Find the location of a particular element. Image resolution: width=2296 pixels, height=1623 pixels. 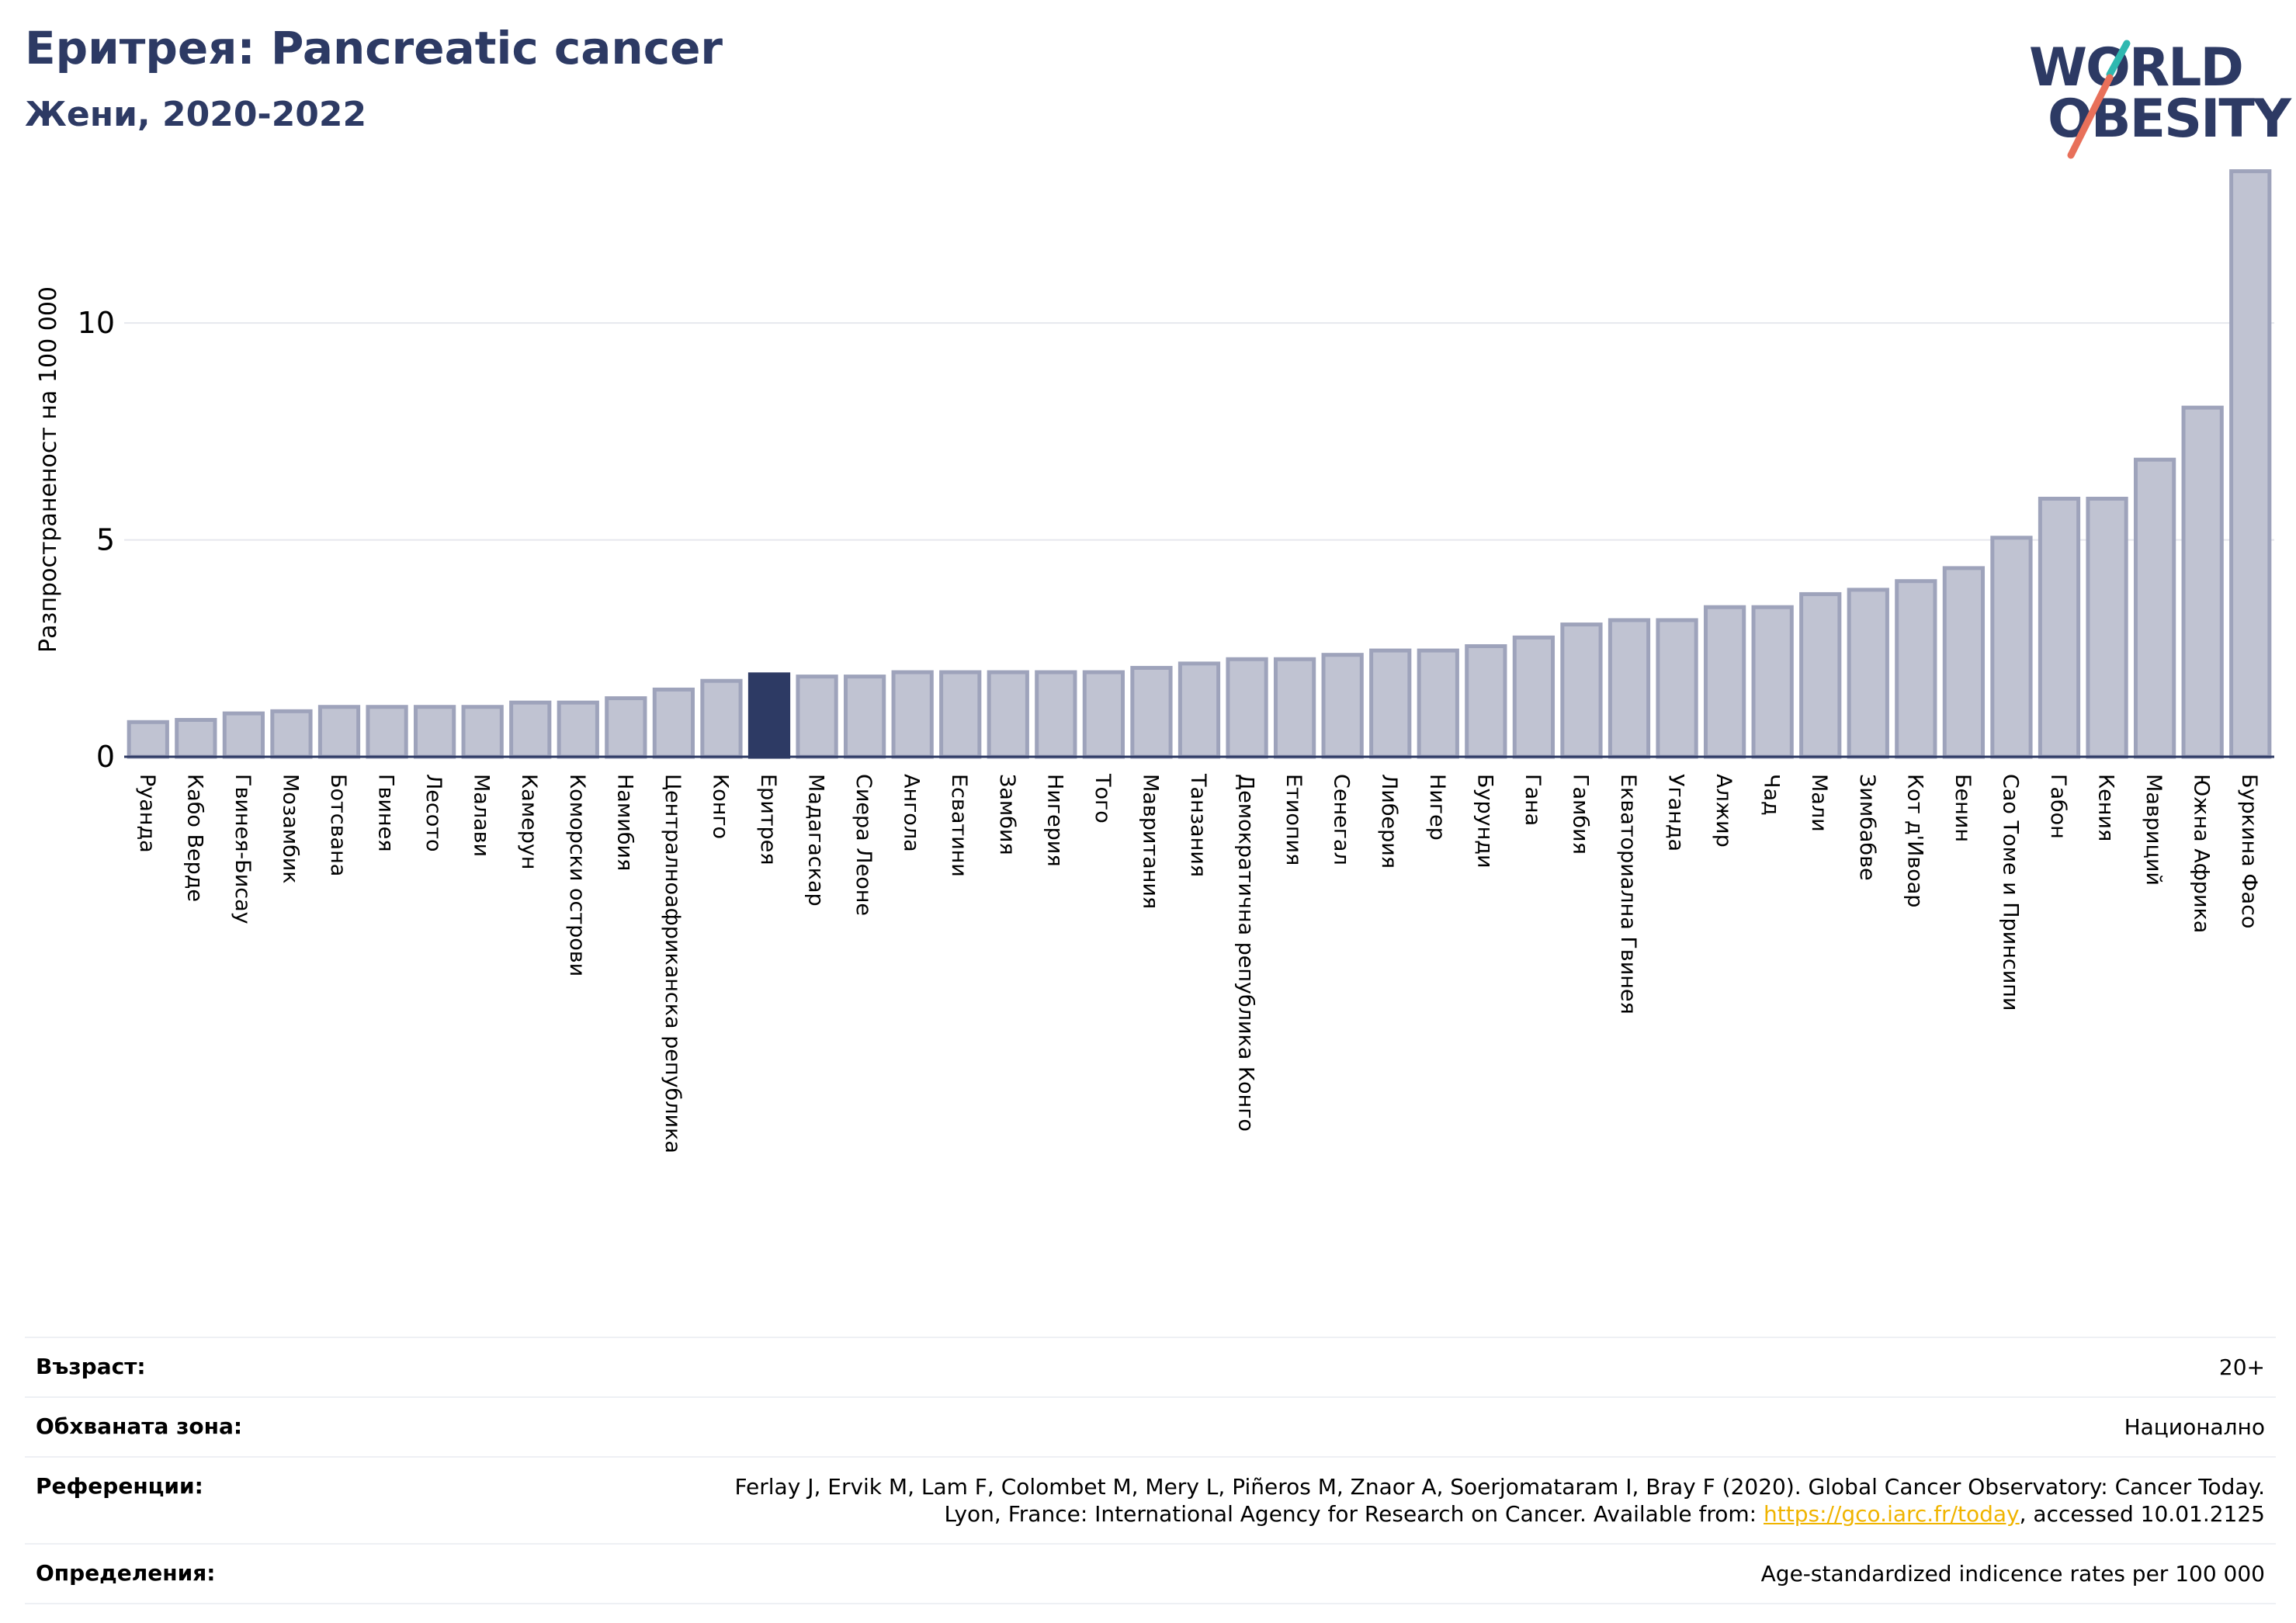

x-tick-label: Зимбабве is located at coordinates (1867, 827).